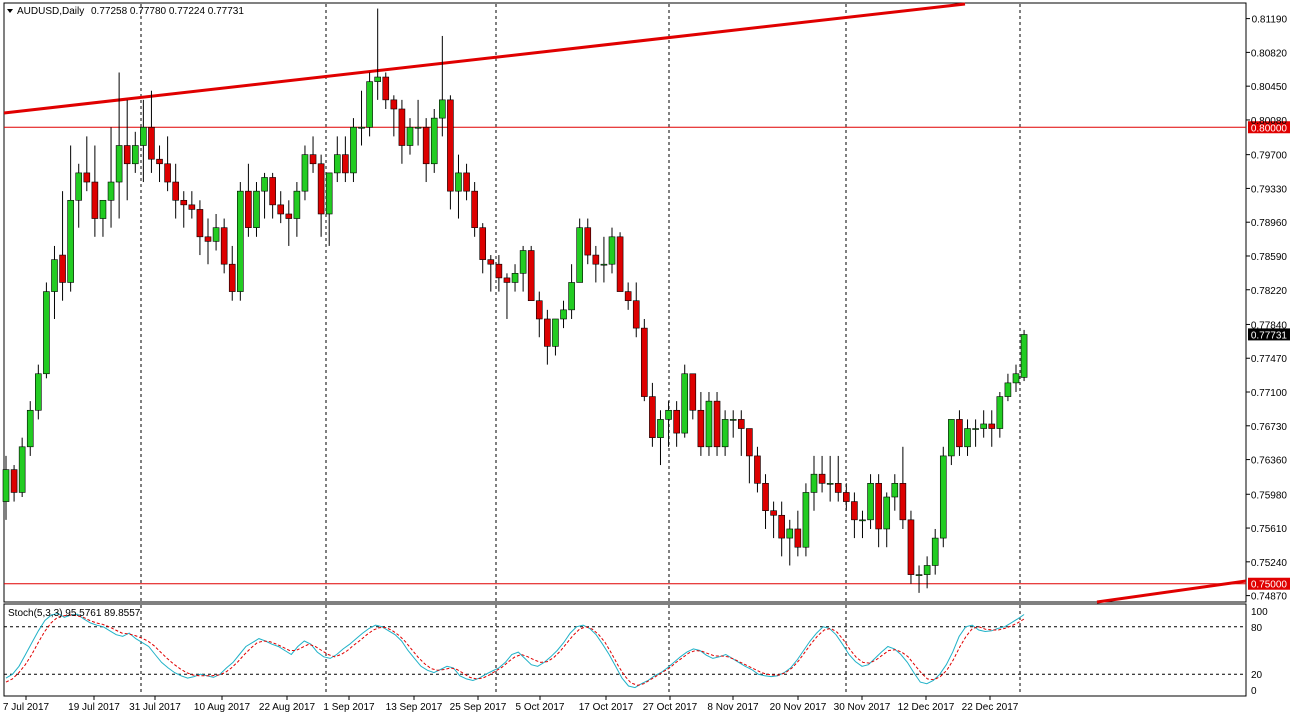 The height and width of the screenshot is (719, 1292). I want to click on stoch-tick-label: 0, so click(1254, 691).